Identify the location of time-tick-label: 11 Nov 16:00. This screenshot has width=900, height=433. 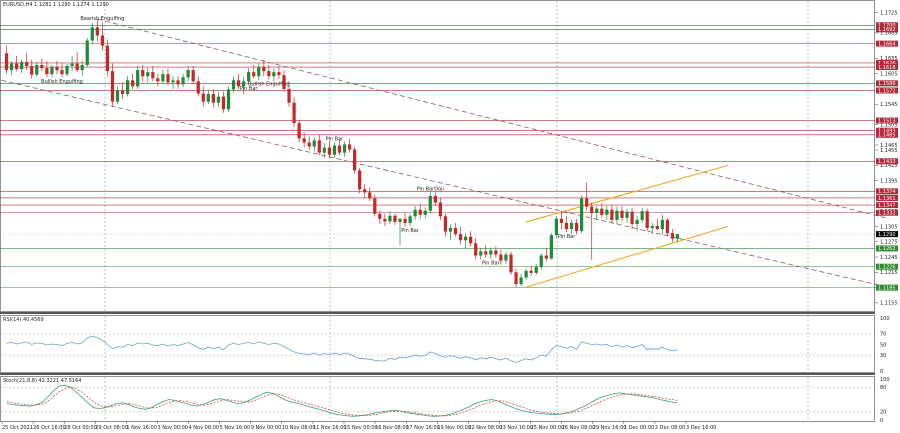
(330, 428).